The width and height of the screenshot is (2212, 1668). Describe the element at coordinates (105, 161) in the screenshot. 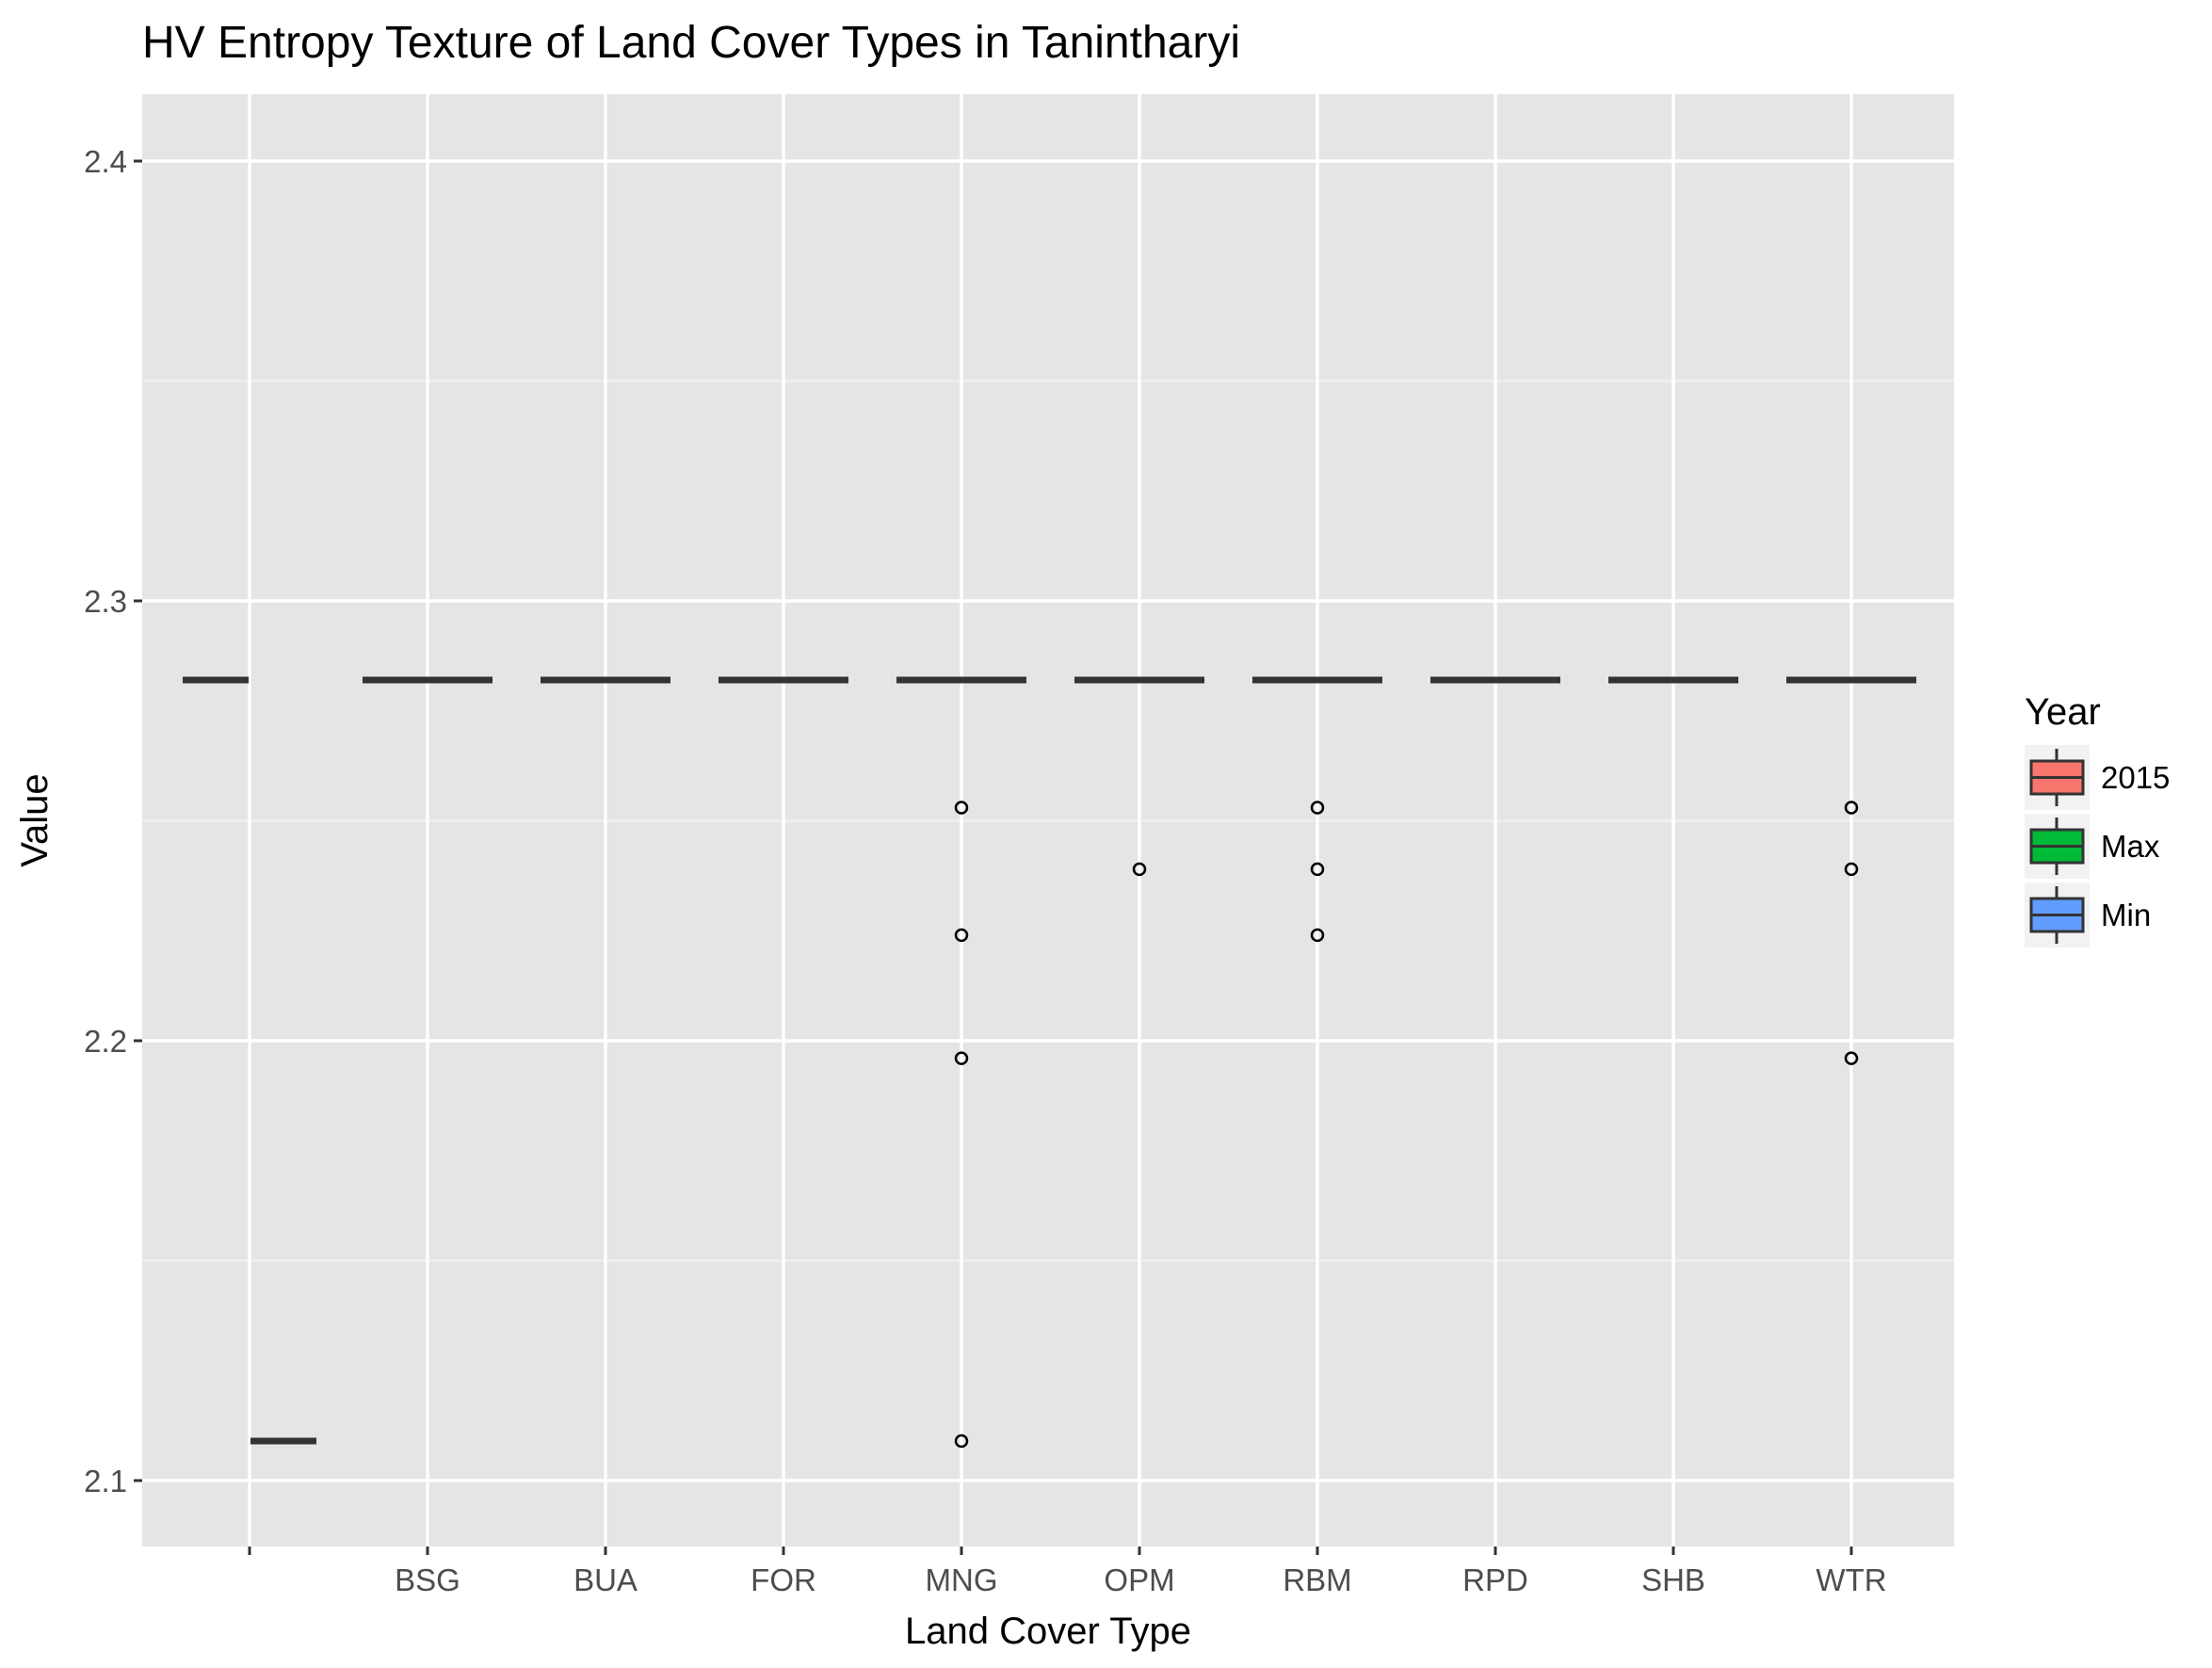

I see `y-tick-label: 2.4` at that location.